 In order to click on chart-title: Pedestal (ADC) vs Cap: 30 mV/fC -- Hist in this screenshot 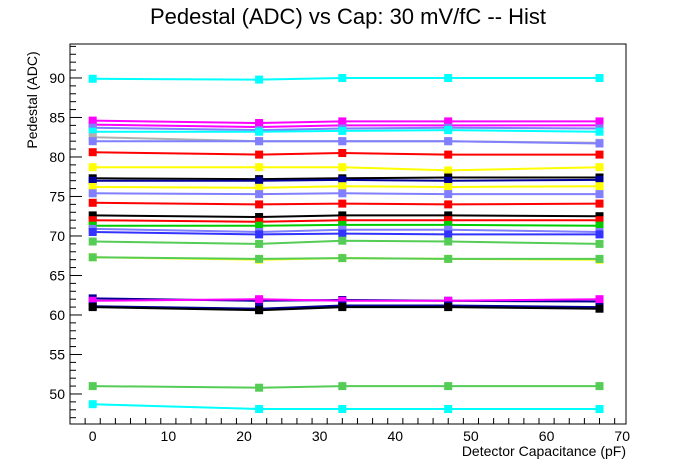, I will do `click(348, 16)`.